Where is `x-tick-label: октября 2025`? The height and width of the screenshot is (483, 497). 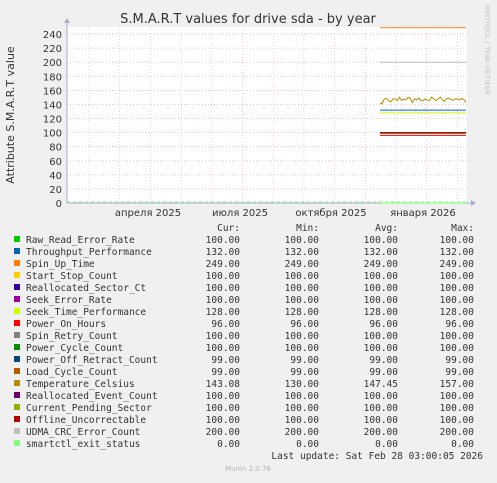 x-tick-label: октября 2025 is located at coordinates (330, 213).